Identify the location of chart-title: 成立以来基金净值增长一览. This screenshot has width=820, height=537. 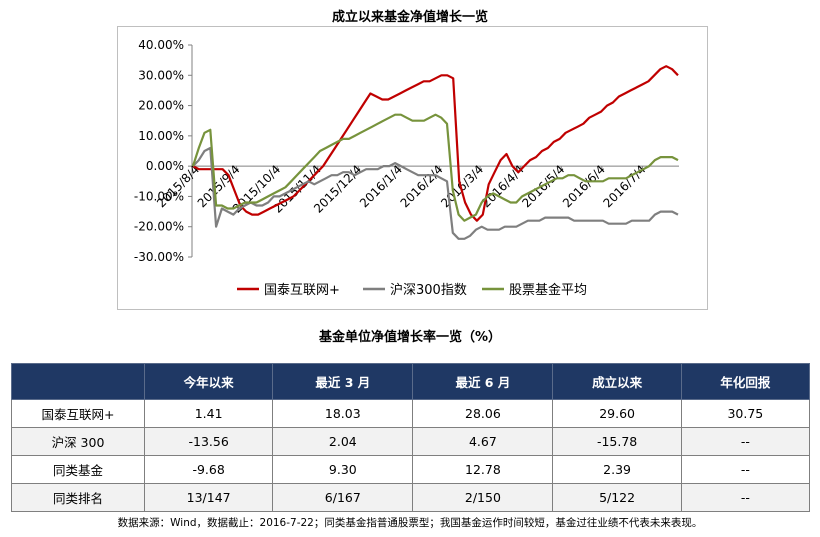
(409, 17).